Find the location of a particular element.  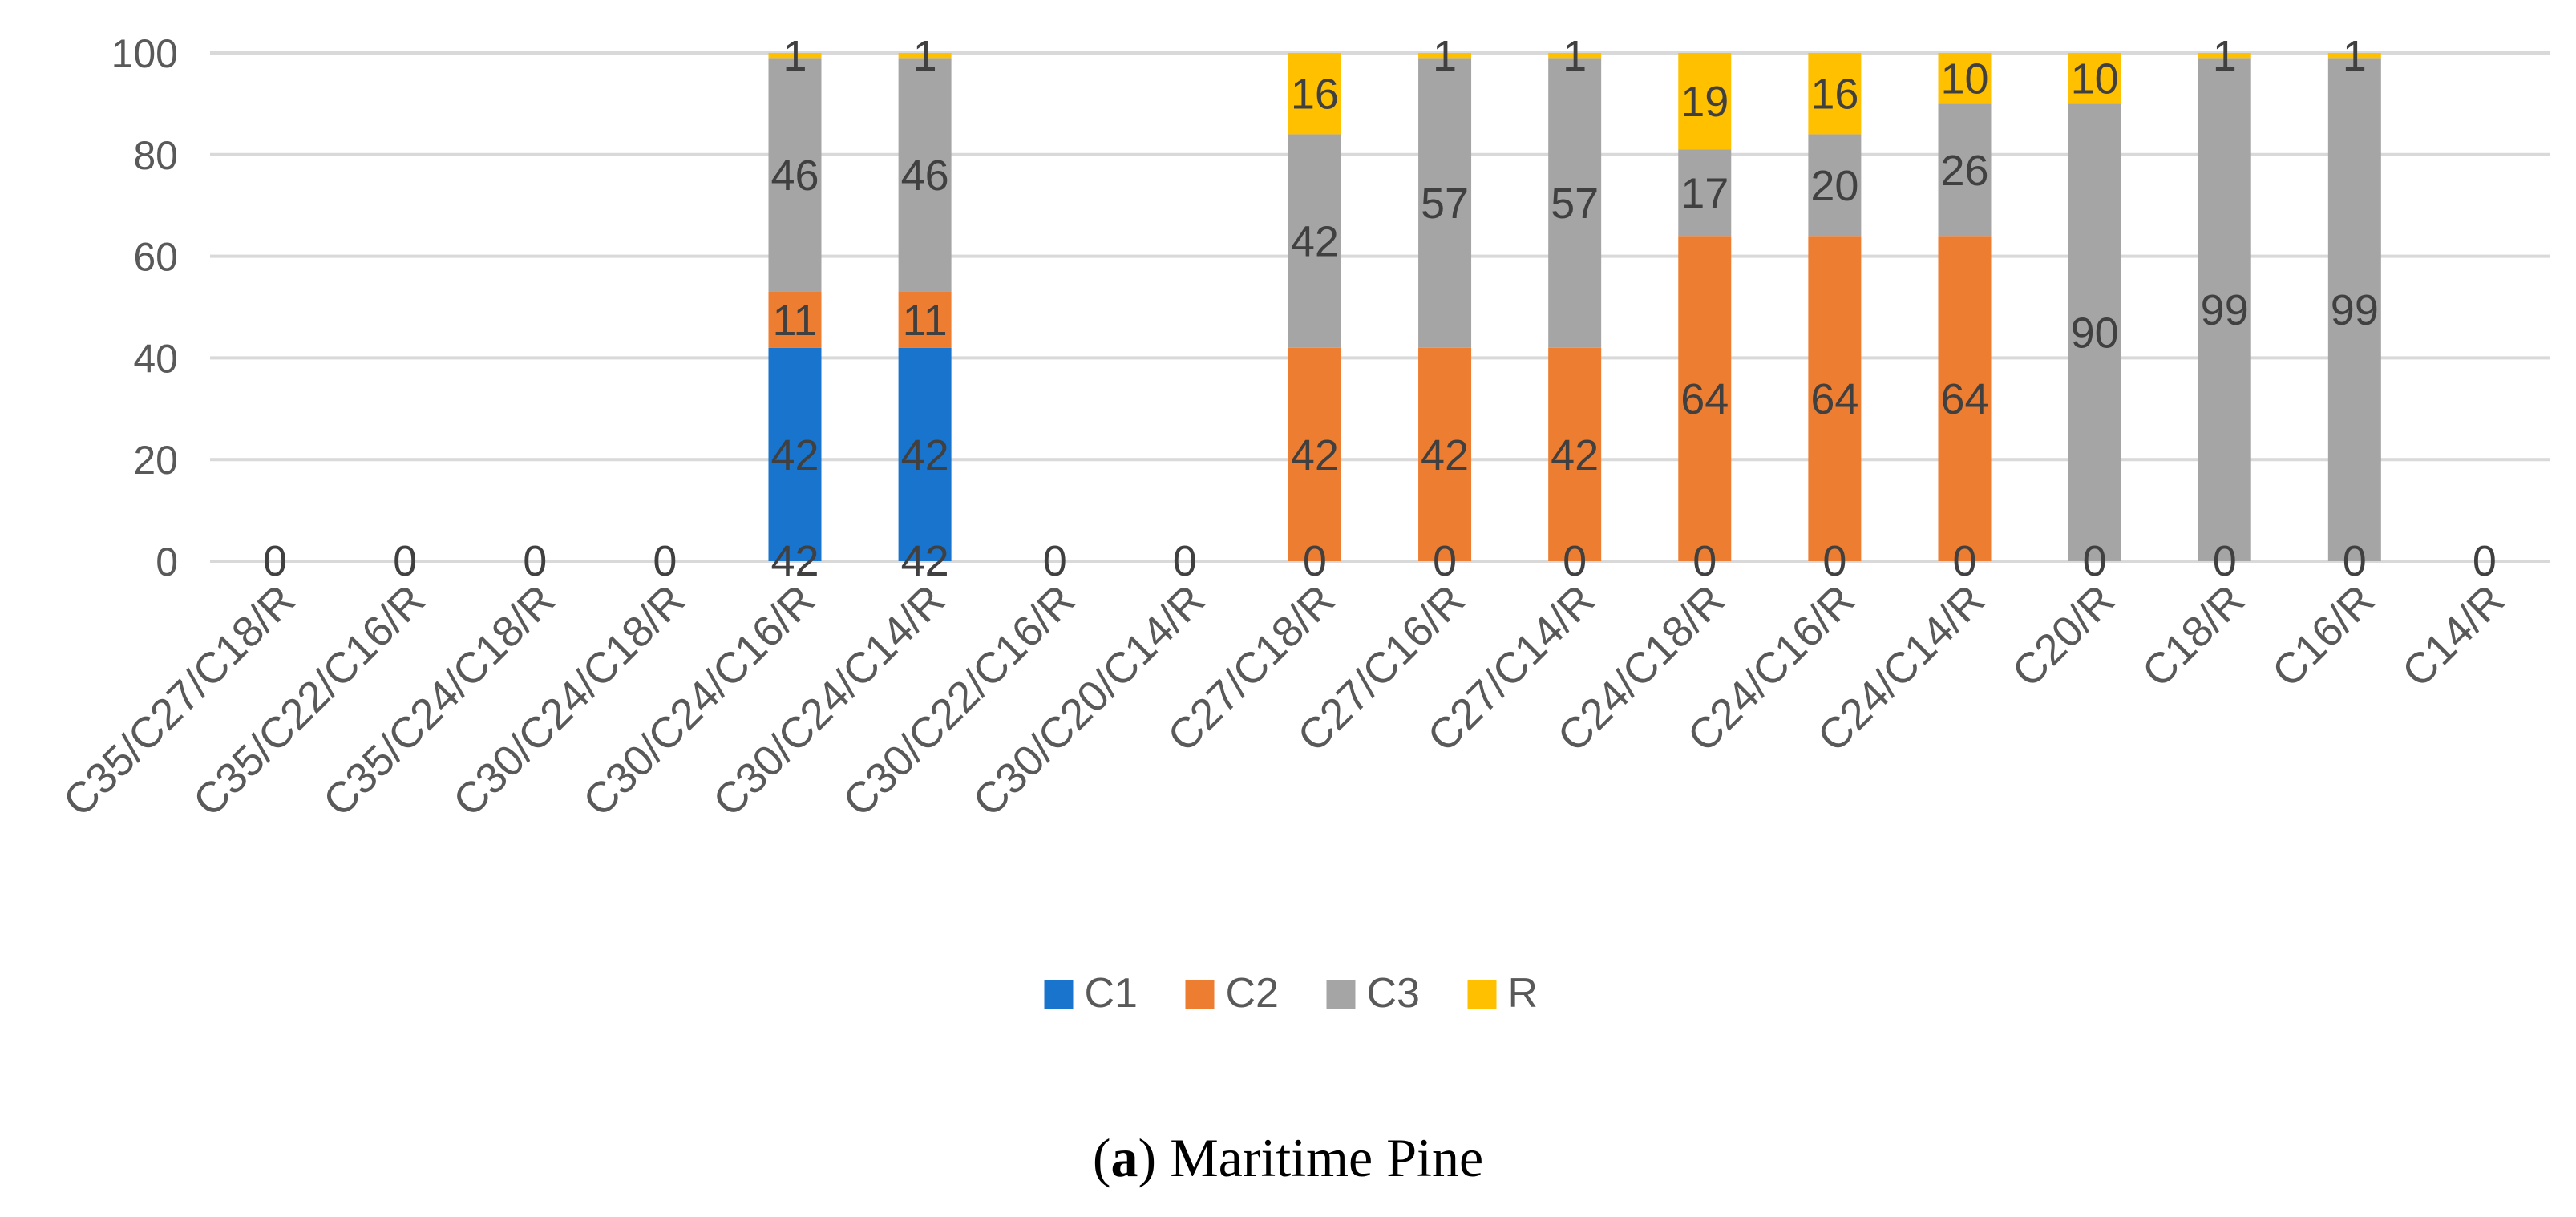

x-tick-label: C20/R is located at coordinates (2063, 636).